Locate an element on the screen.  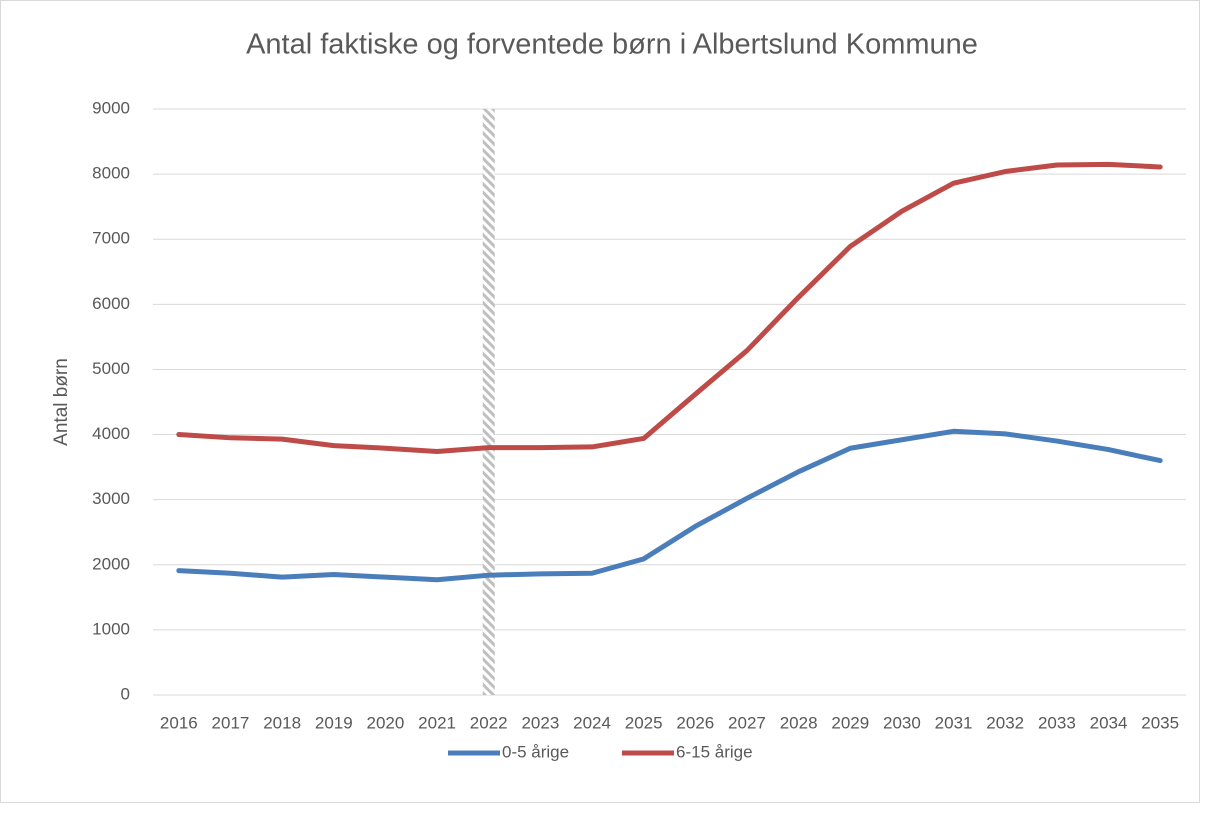
x-tick-label: 2035 is located at coordinates (1160, 722).